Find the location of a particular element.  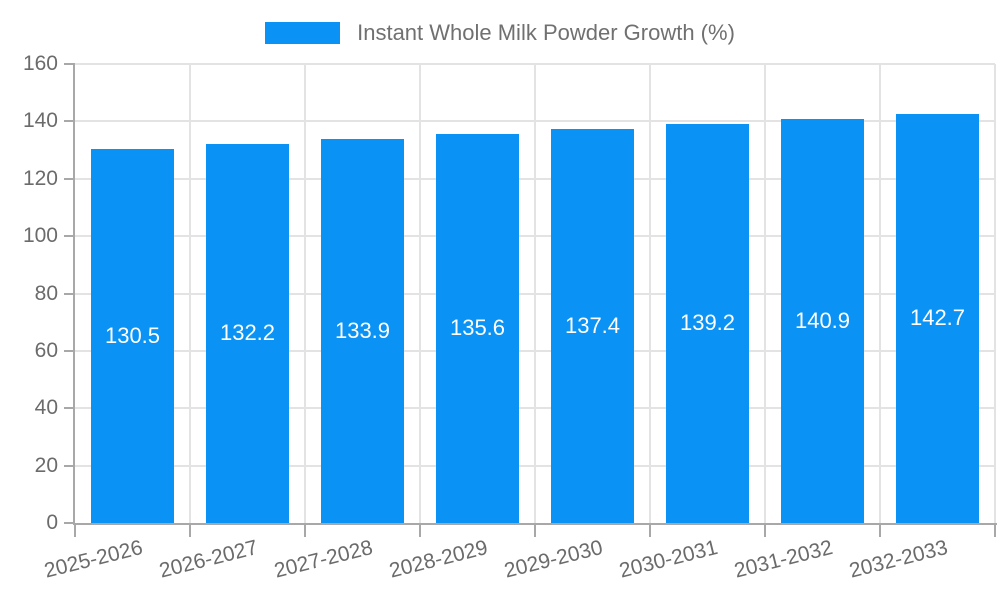

legend-swatch is located at coordinates (303, 33).